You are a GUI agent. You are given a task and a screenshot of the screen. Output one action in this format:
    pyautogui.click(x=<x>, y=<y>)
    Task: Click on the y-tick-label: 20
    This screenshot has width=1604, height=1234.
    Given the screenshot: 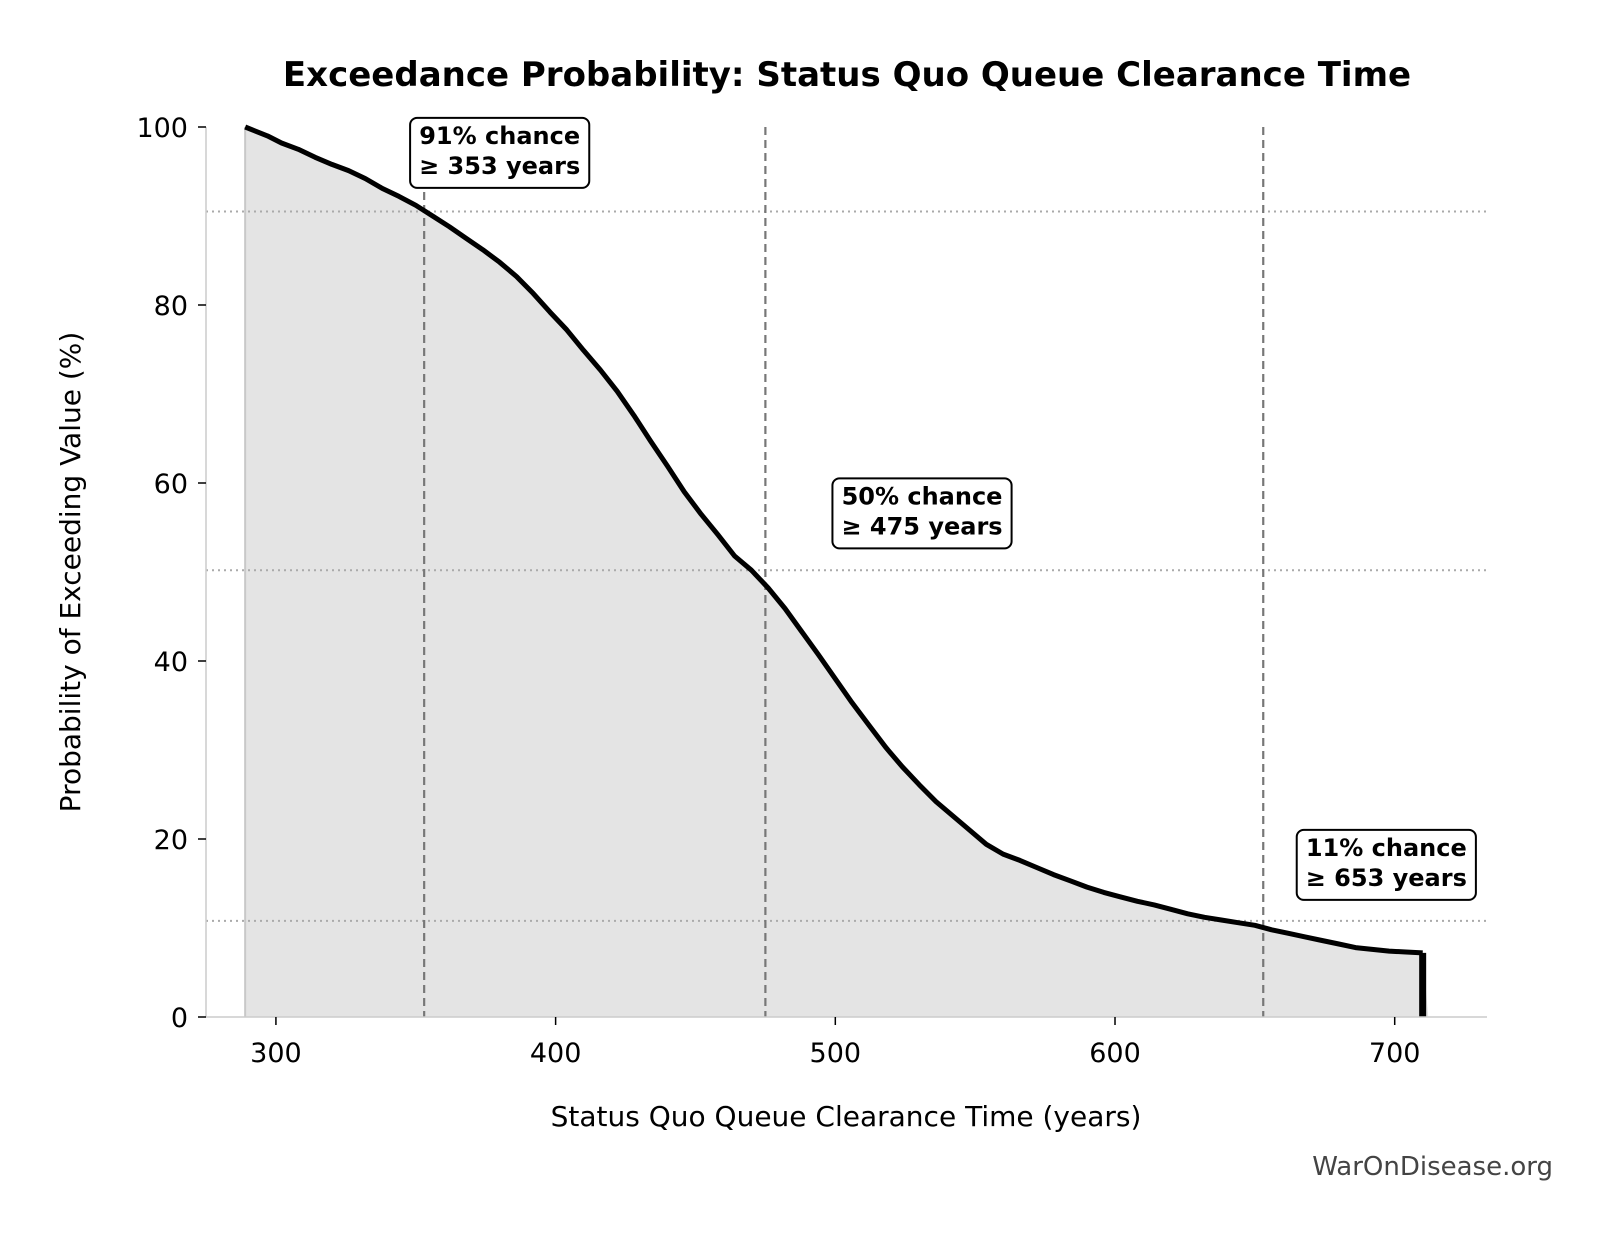 What is the action you would take?
    pyautogui.click(x=171, y=840)
    